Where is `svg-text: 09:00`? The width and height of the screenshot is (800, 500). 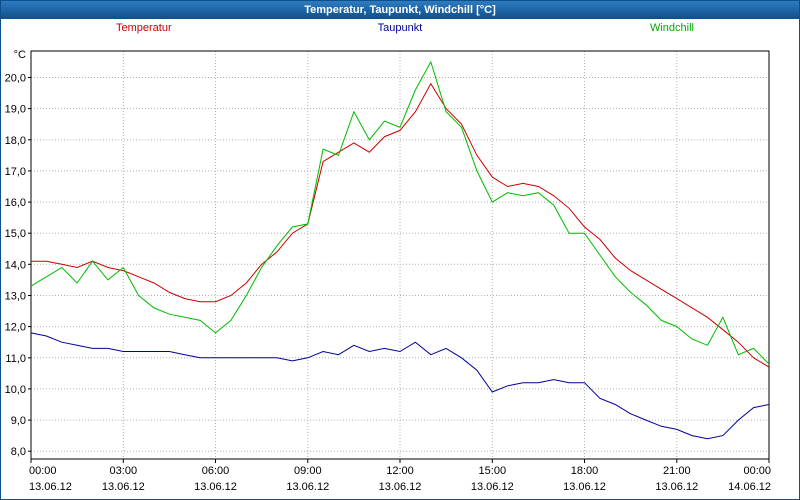
svg-text: 09:00 is located at coordinates (308, 471).